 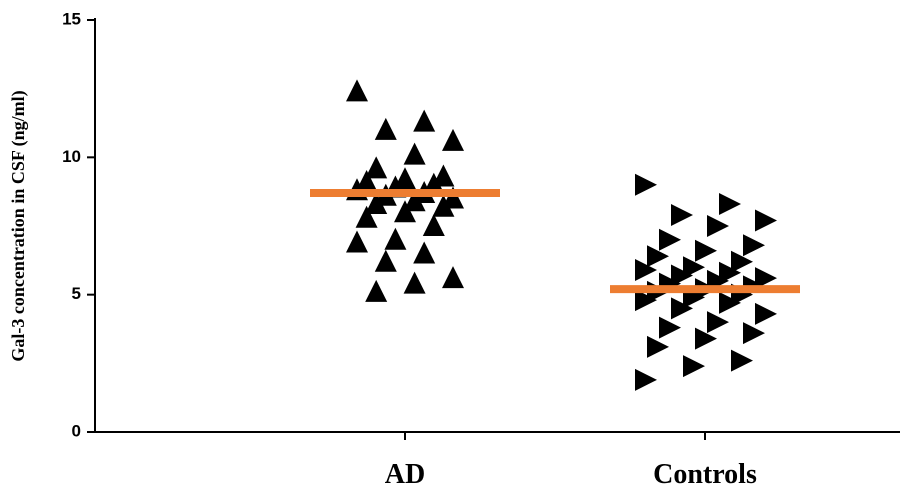 What do you see at coordinates (405, 474) in the screenshot?
I see `x-tick-label: AD` at bounding box center [405, 474].